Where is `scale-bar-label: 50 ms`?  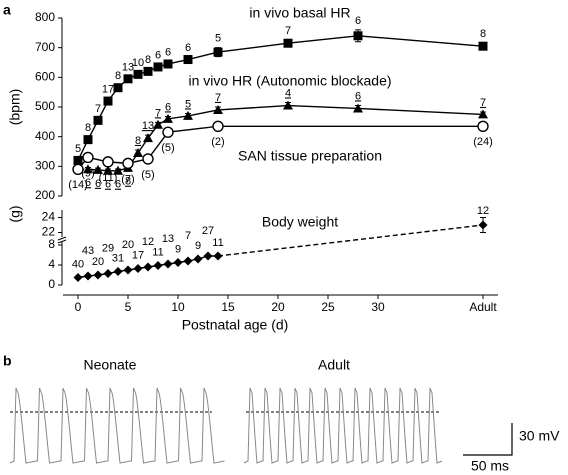 scale-bar-label: 50 ms is located at coordinates (490, 466).